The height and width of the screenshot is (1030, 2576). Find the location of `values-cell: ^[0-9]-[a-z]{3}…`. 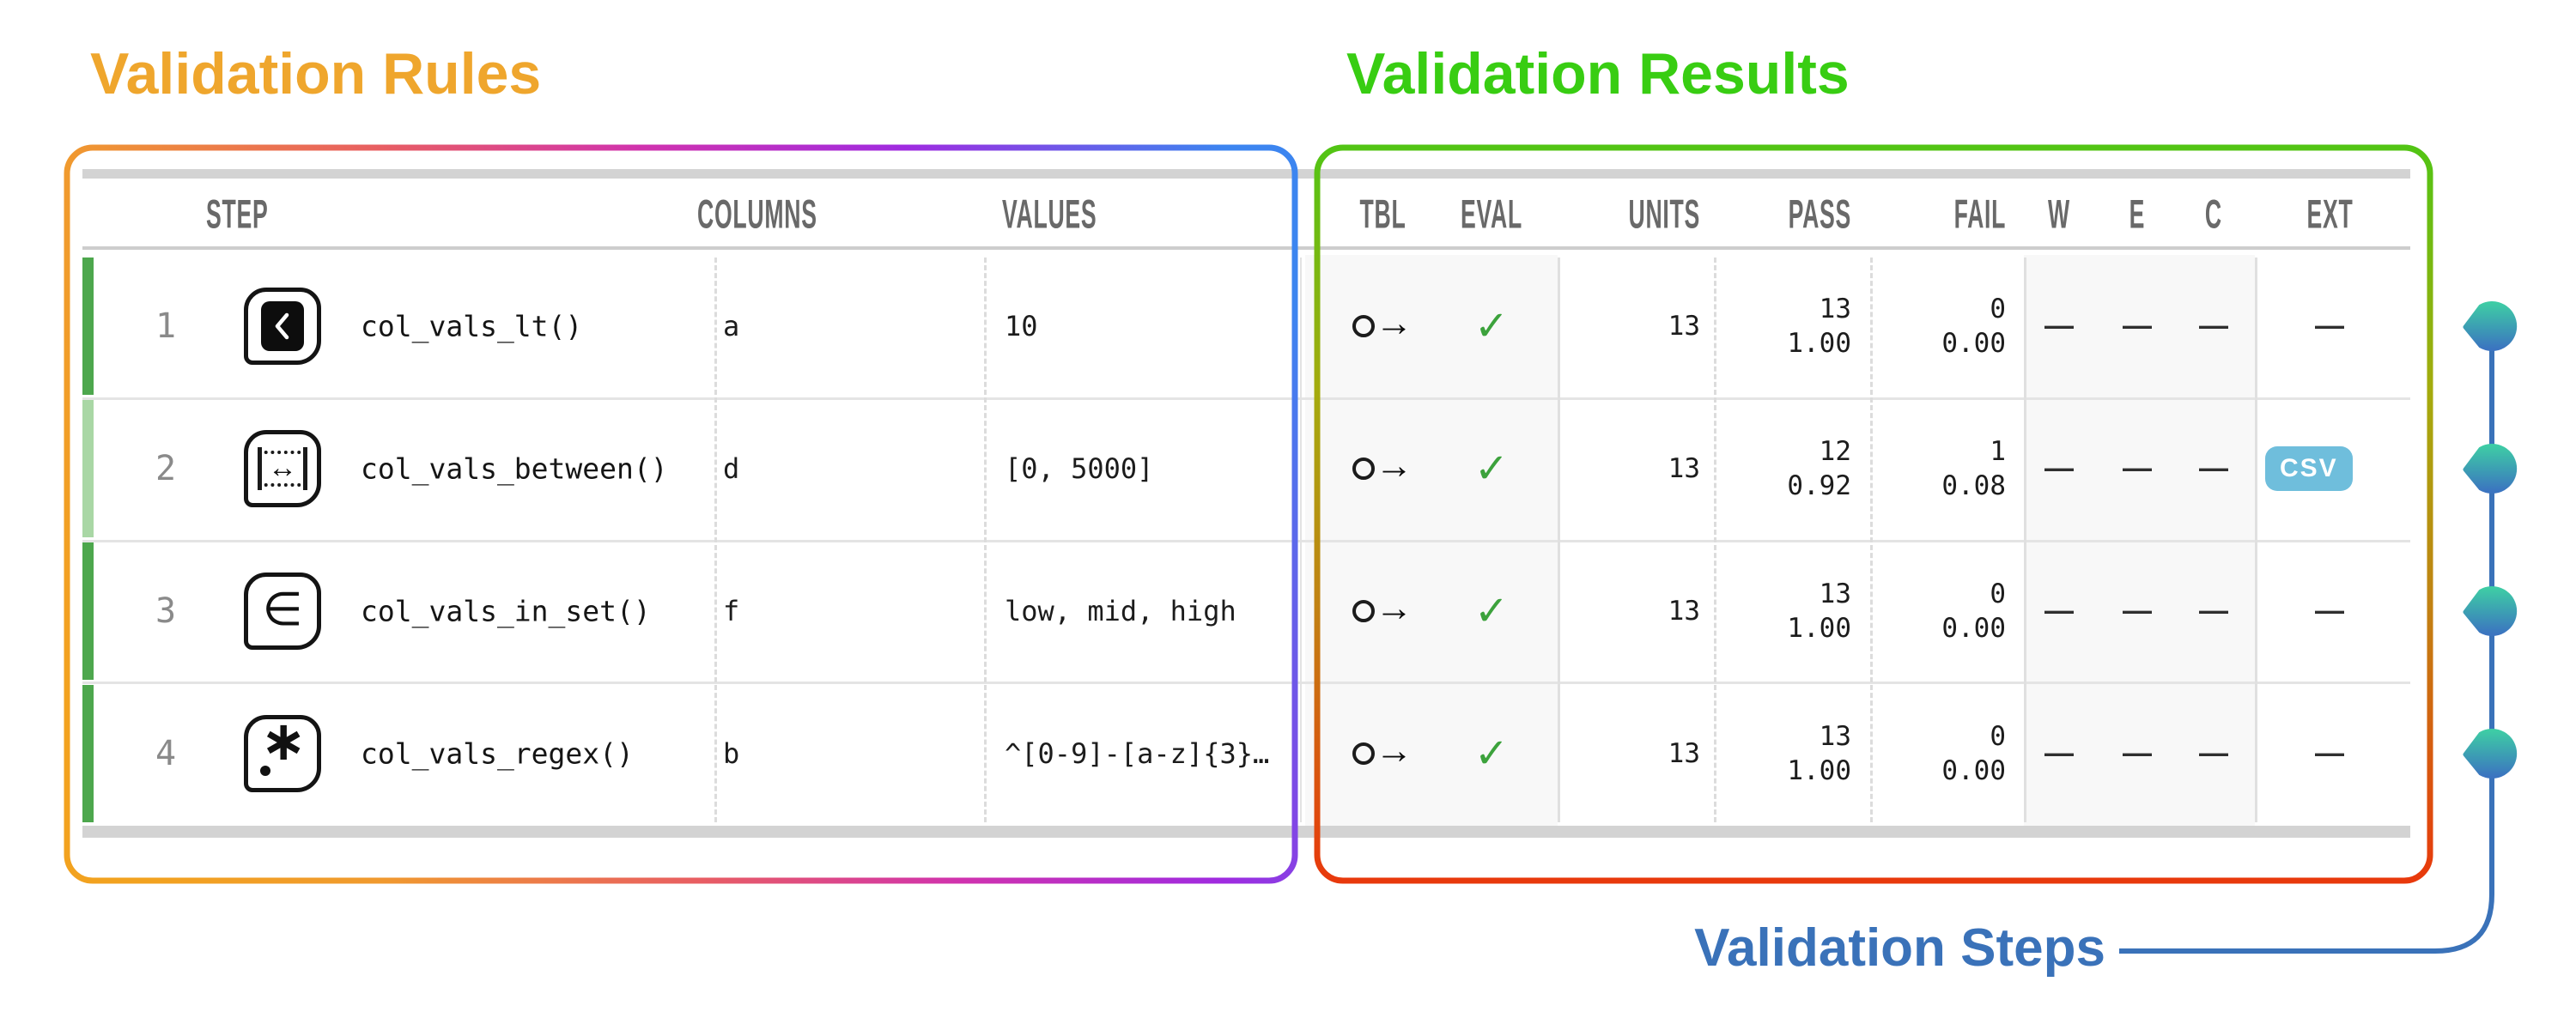

values-cell: ^[0-9]-[a-z]{3}… is located at coordinates (1137, 753).